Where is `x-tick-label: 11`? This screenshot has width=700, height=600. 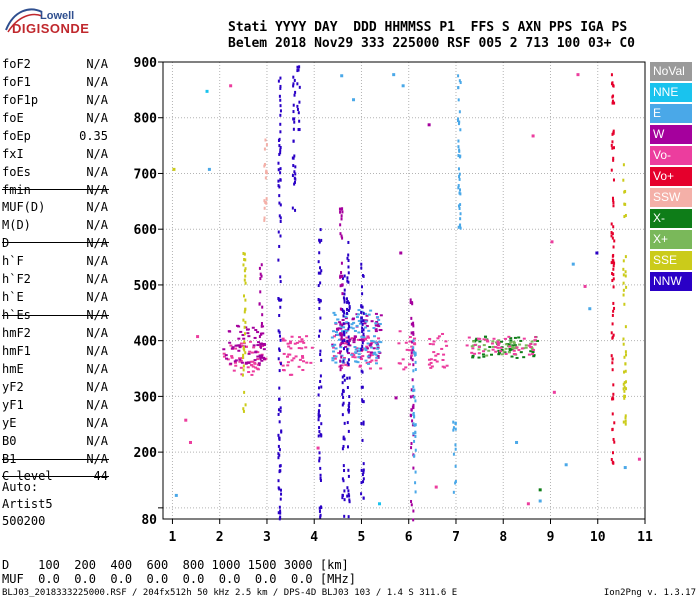
x-tick-label: 11 is located at coordinates (645, 537).